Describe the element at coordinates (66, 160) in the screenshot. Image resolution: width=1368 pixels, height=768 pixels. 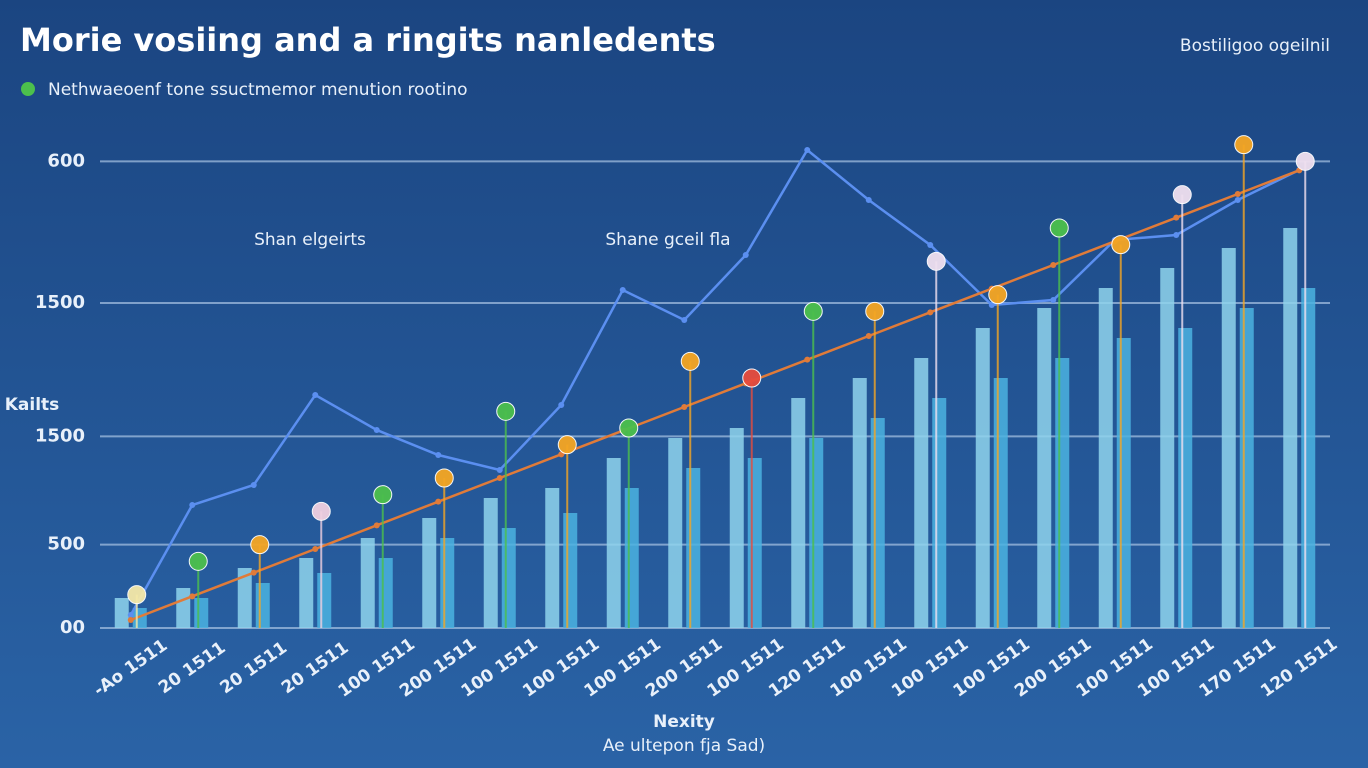
I see `y-tick-label: 600` at that location.